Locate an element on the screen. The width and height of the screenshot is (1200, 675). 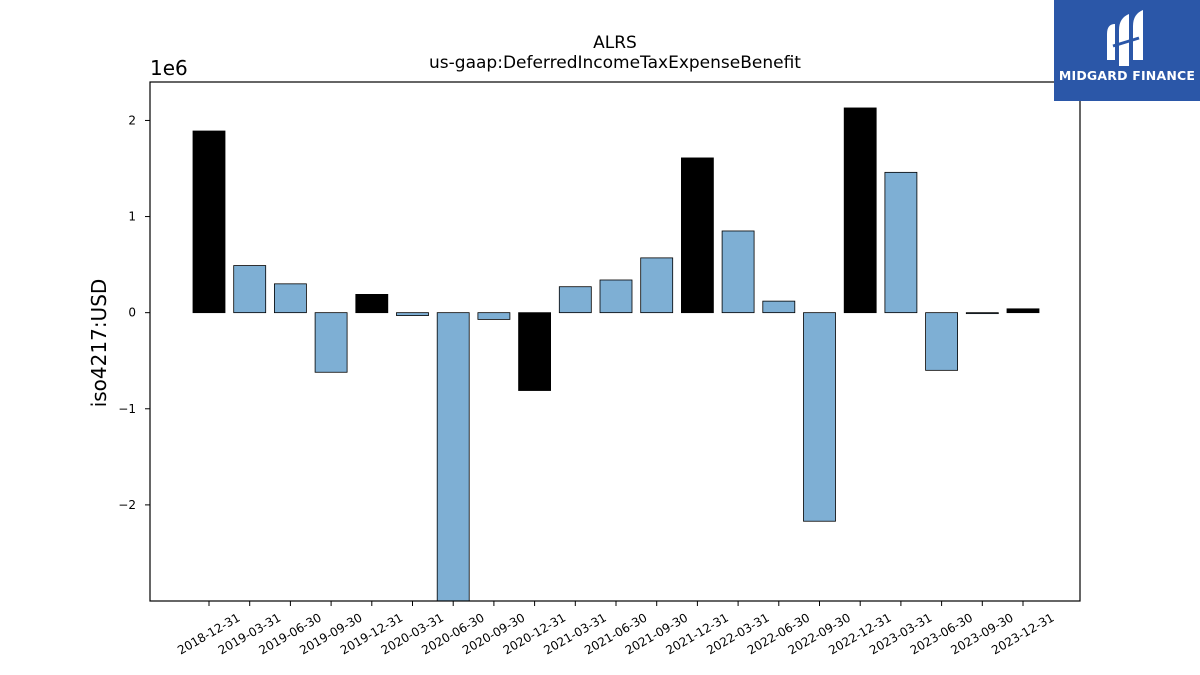
y-axis-label: iso4217:USD is located at coordinates (99, 343).